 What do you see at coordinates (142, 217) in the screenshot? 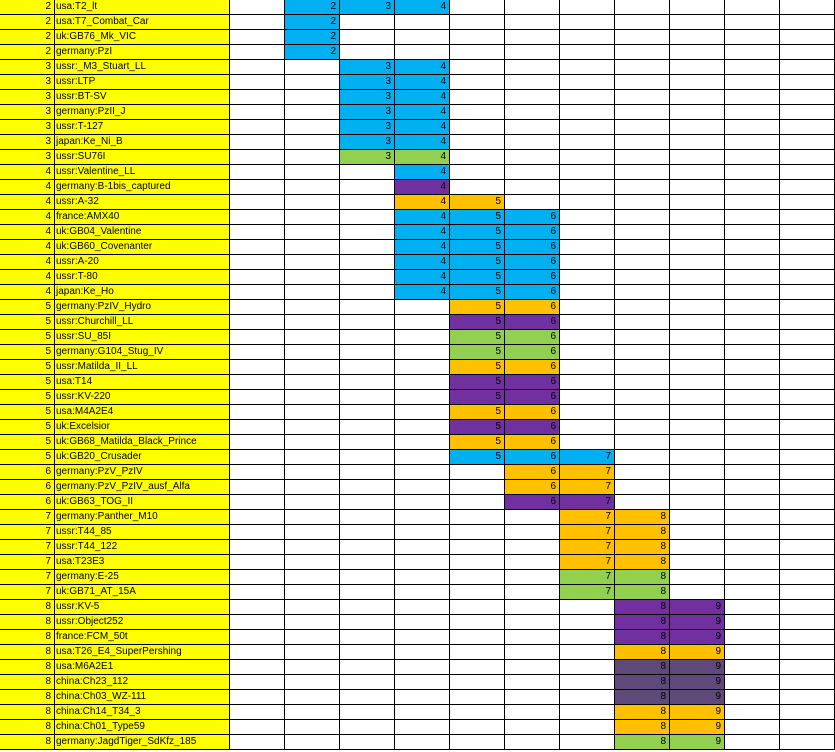
I see `vehicle-name-cell: france:AMX40` at bounding box center [142, 217].